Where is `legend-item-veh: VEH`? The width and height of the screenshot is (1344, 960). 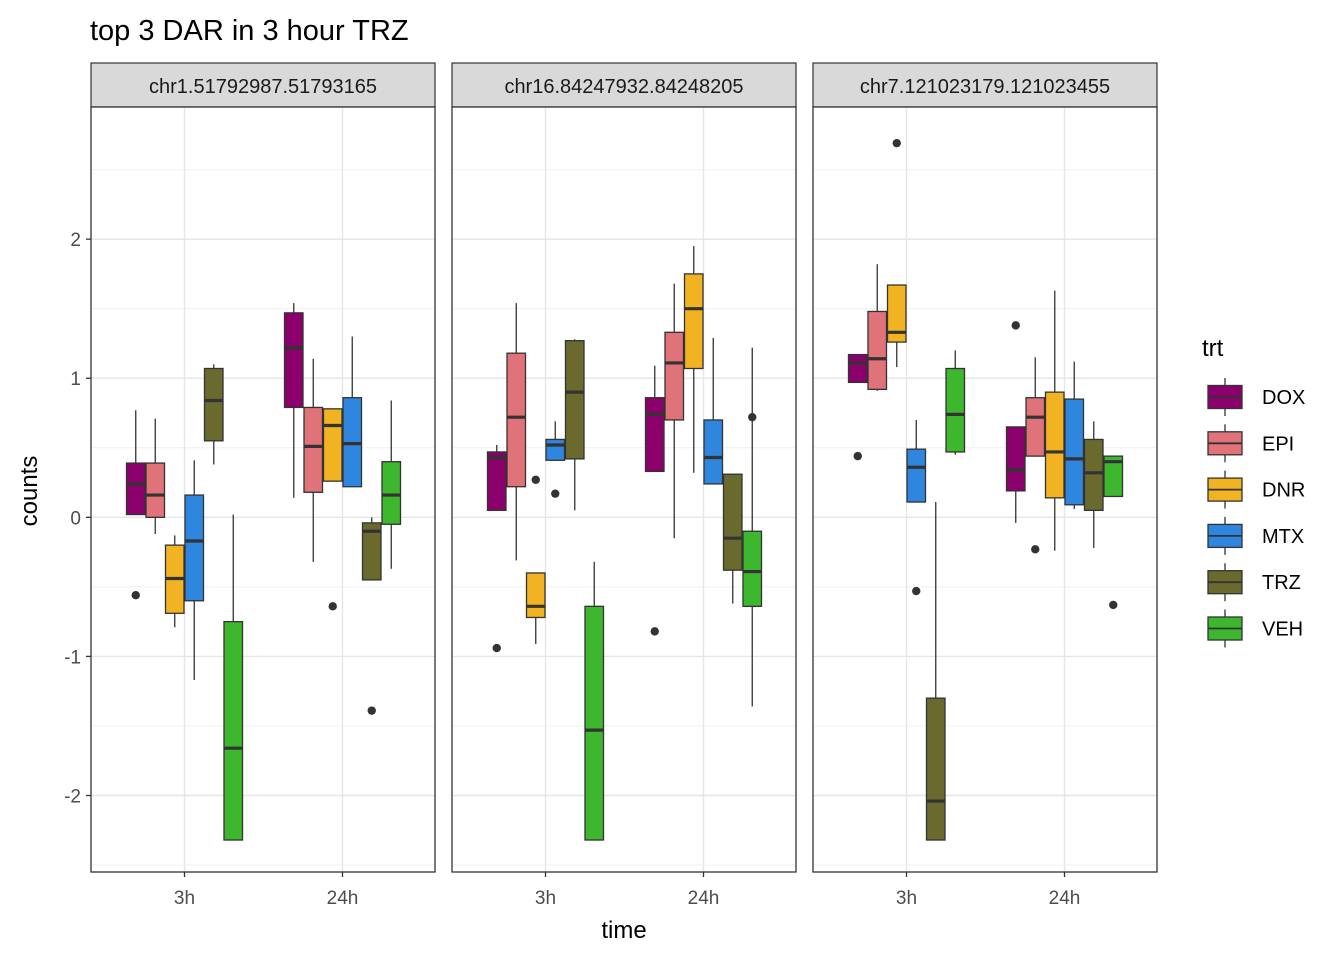 legend-item-veh: VEH is located at coordinates (1255, 628).